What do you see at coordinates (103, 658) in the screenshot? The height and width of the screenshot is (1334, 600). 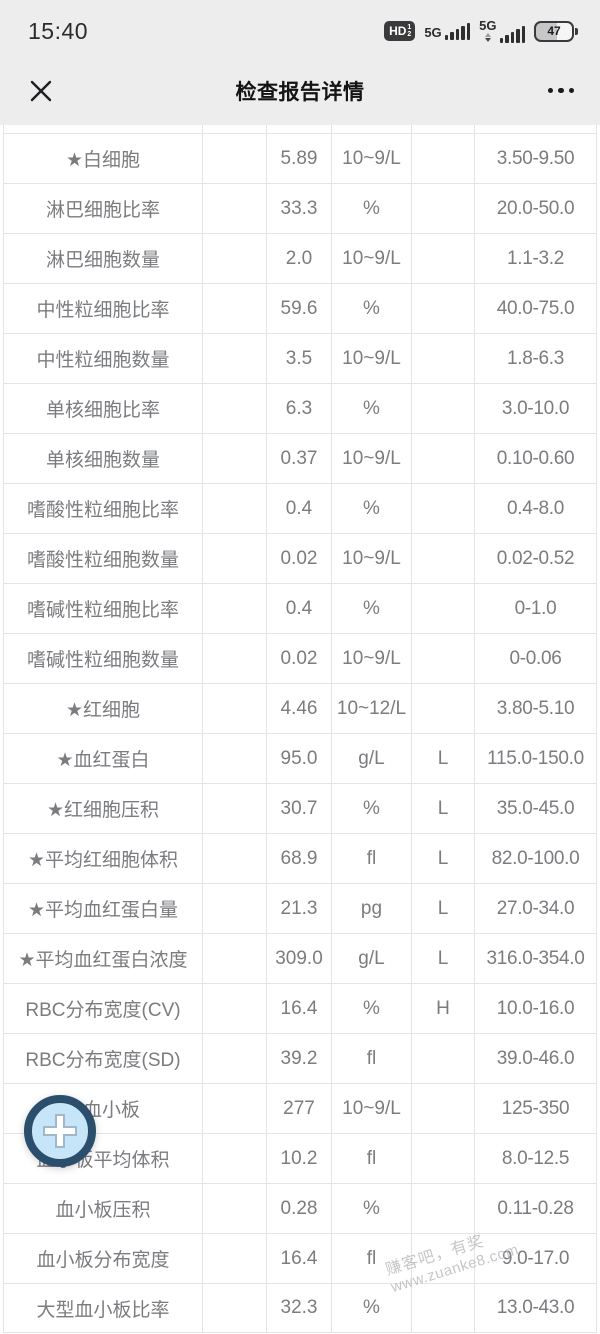 I see `cell-name: 嗜碱性粒细胞数量` at bounding box center [103, 658].